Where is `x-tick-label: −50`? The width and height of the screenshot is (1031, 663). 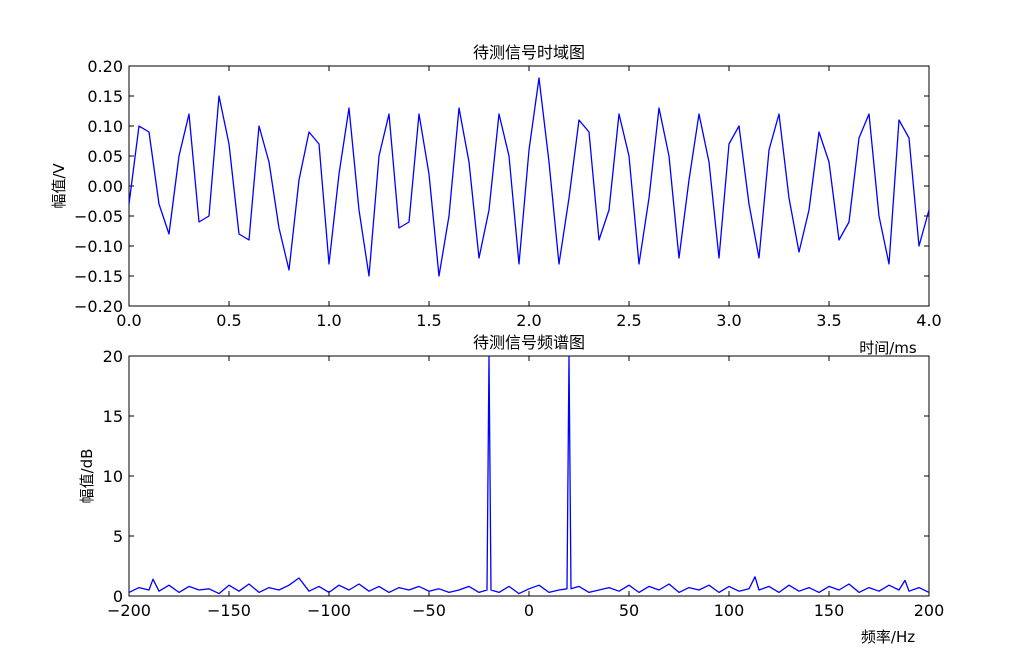 x-tick-label: −50 is located at coordinates (429, 610).